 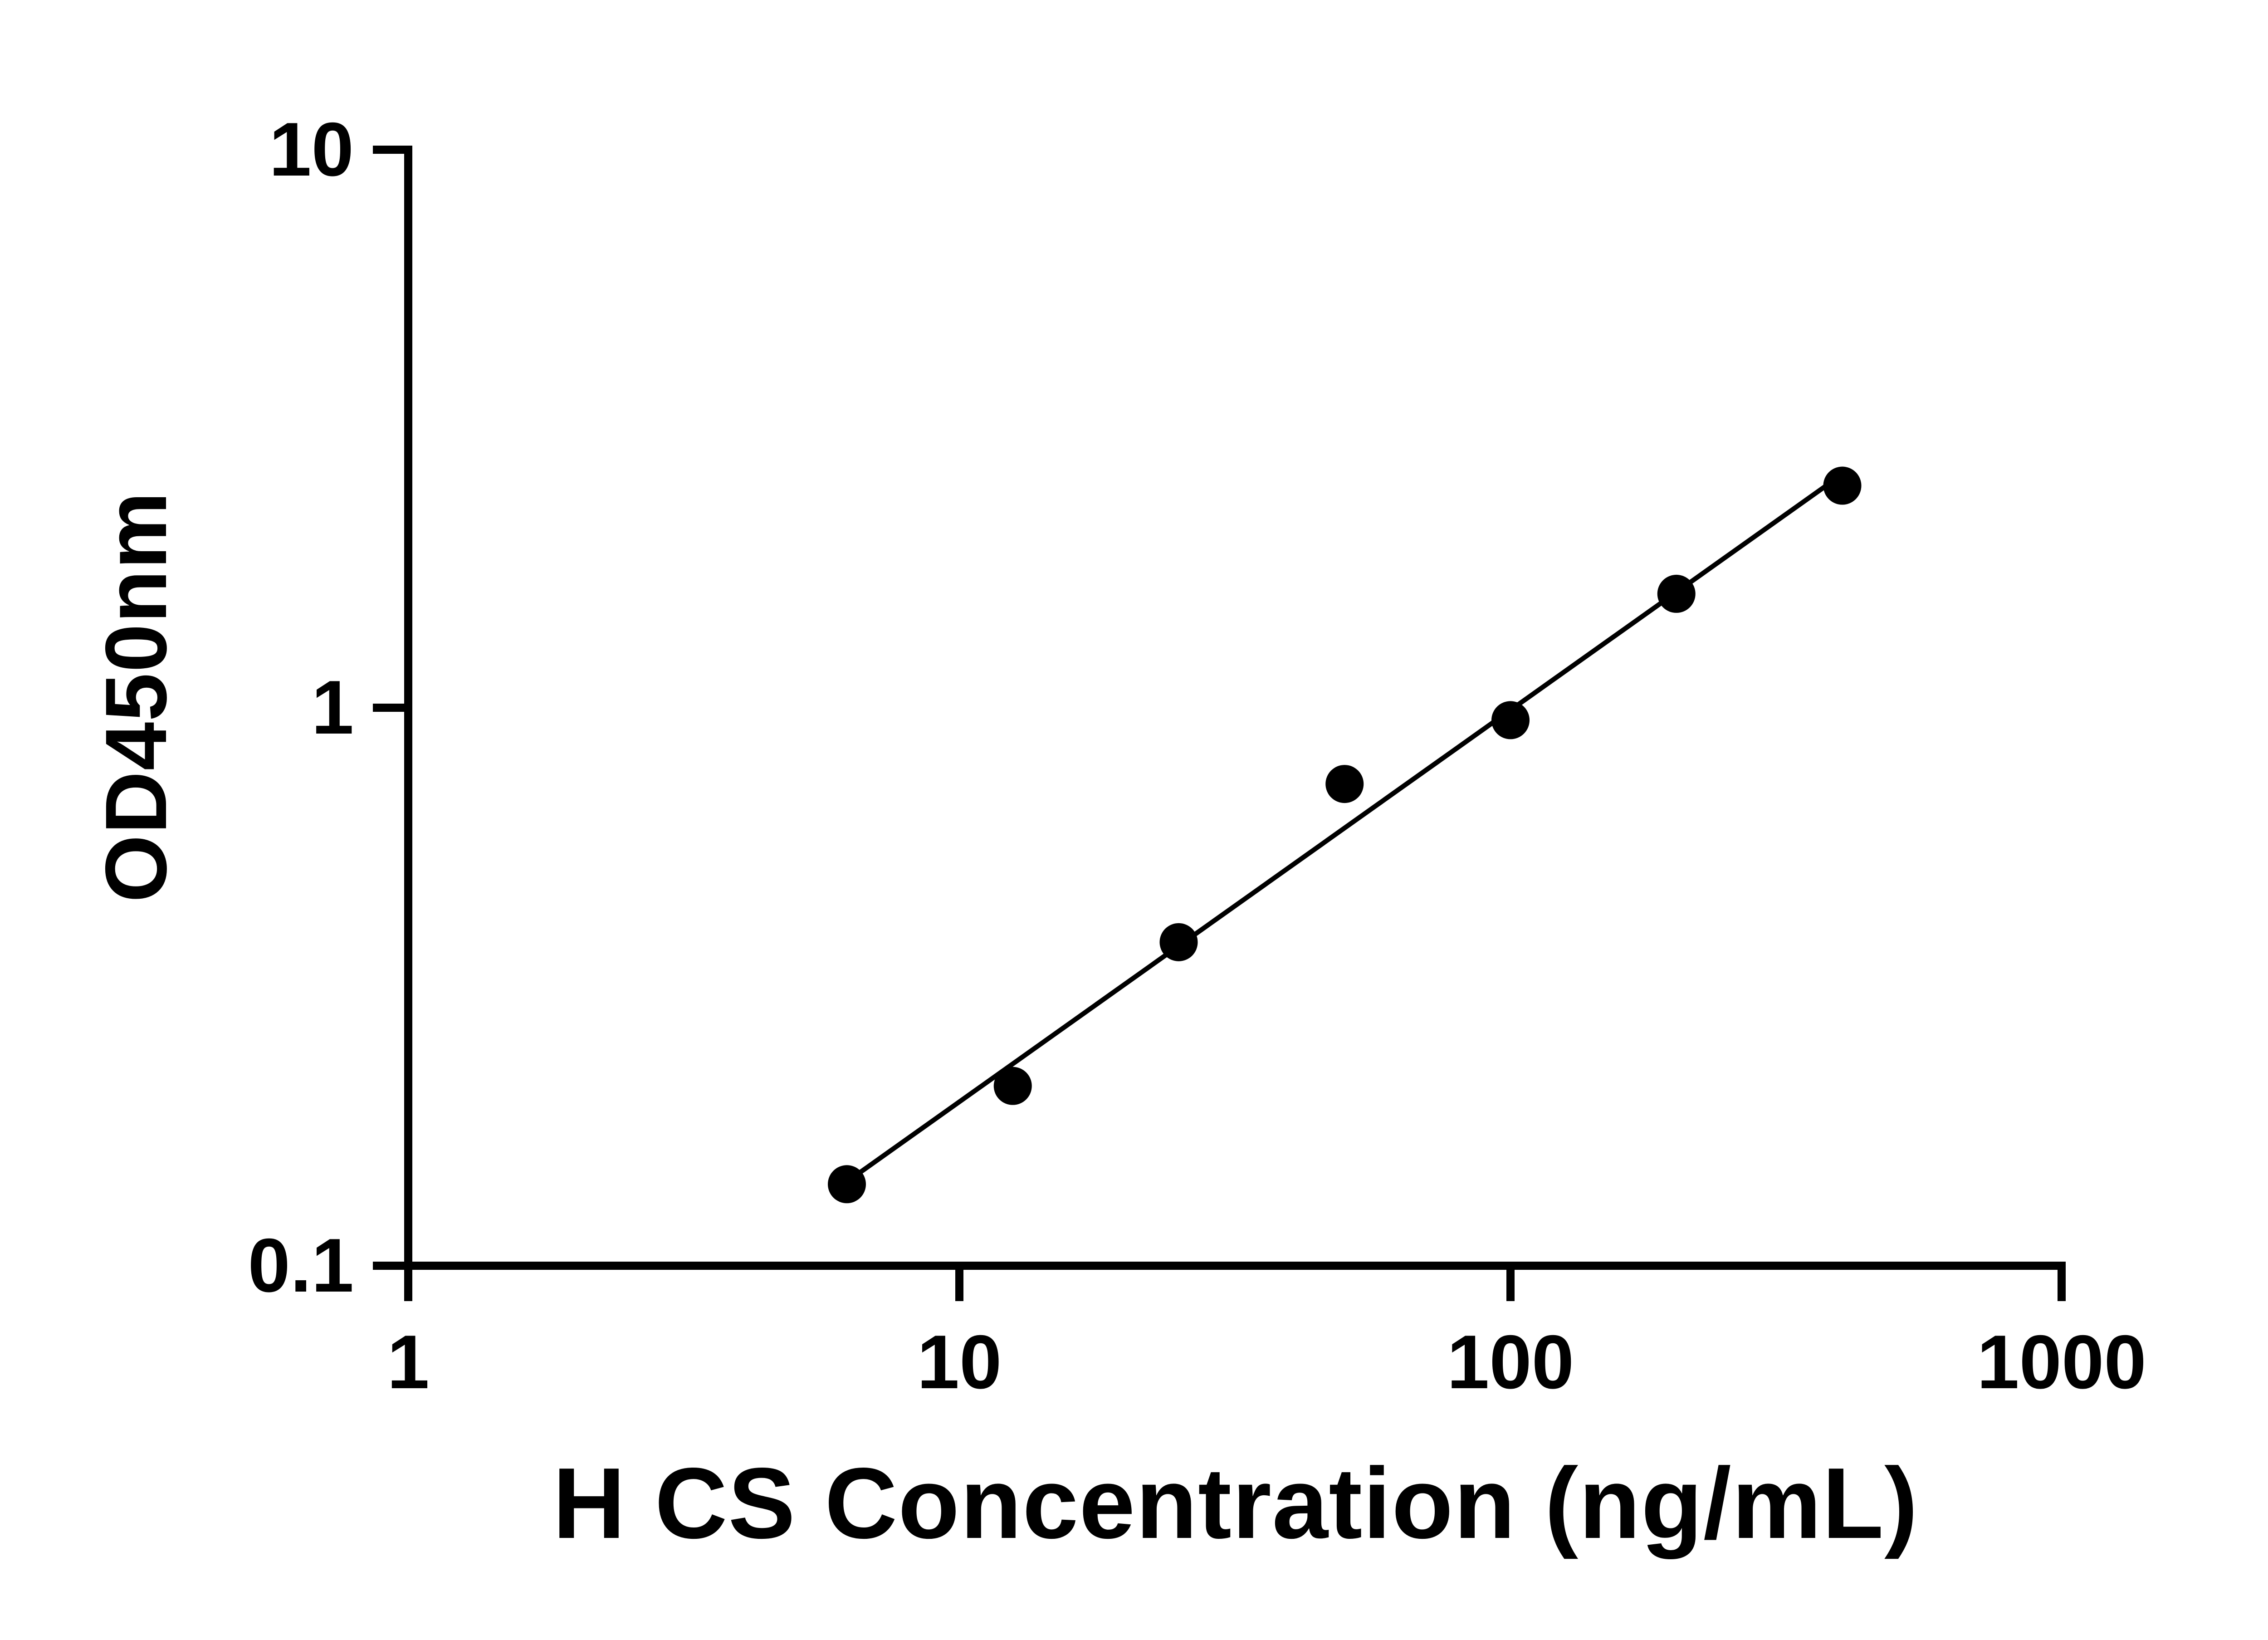 I want to click on x-tick-label: 1, so click(x=408, y=1362).